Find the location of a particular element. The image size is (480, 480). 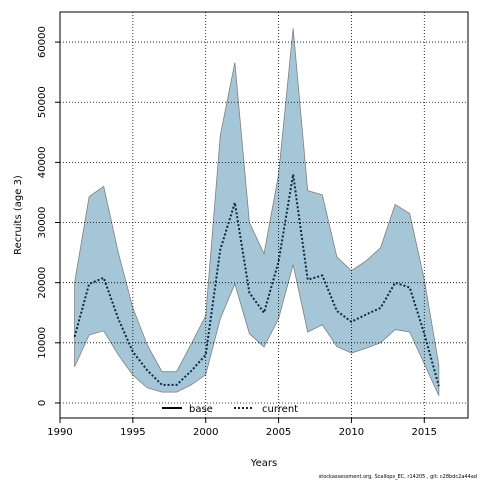

x-tick-label-2010: 2010 is located at coordinates (351, 432).